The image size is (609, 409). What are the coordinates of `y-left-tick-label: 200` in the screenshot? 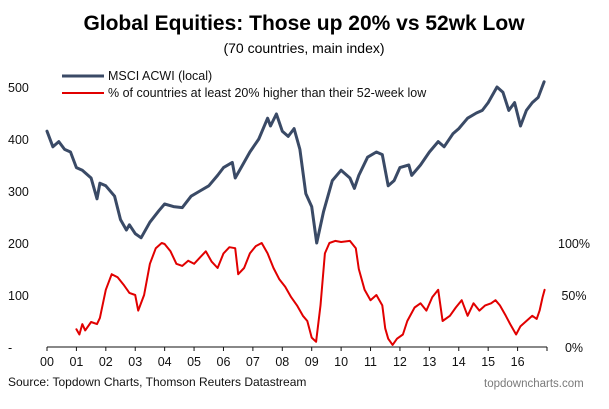 It's located at (18, 244).